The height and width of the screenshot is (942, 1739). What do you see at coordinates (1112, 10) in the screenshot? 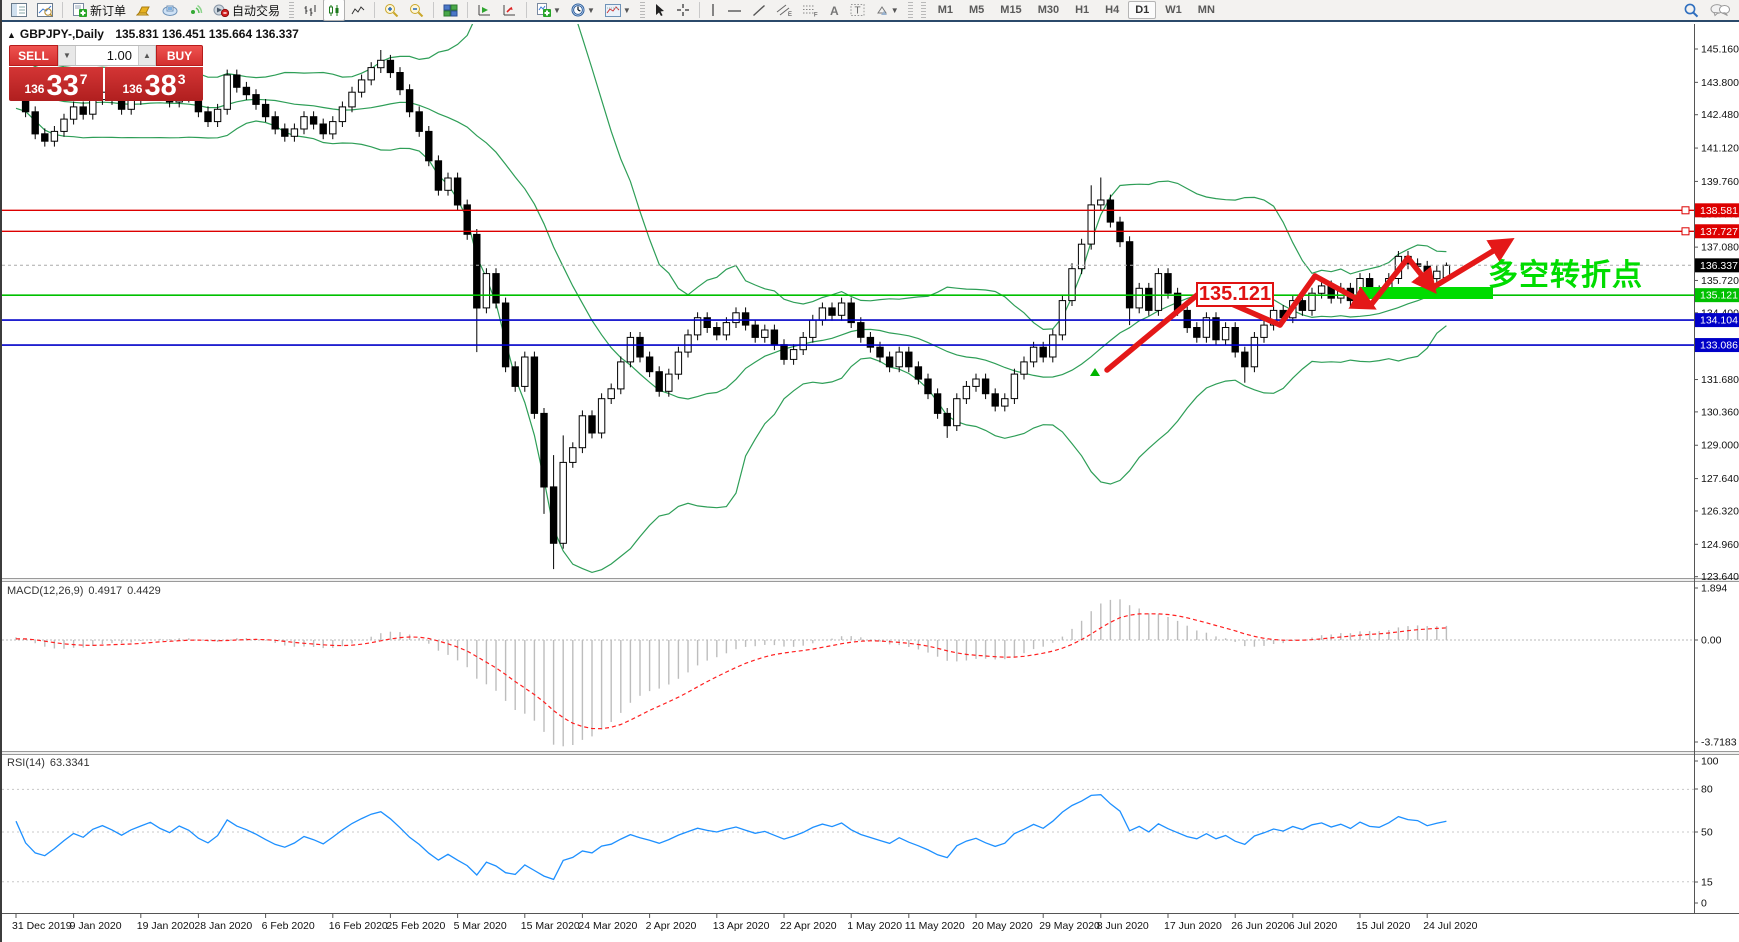
I see `timeframe-h4-button: H4` at bounding box center [1112, 10].